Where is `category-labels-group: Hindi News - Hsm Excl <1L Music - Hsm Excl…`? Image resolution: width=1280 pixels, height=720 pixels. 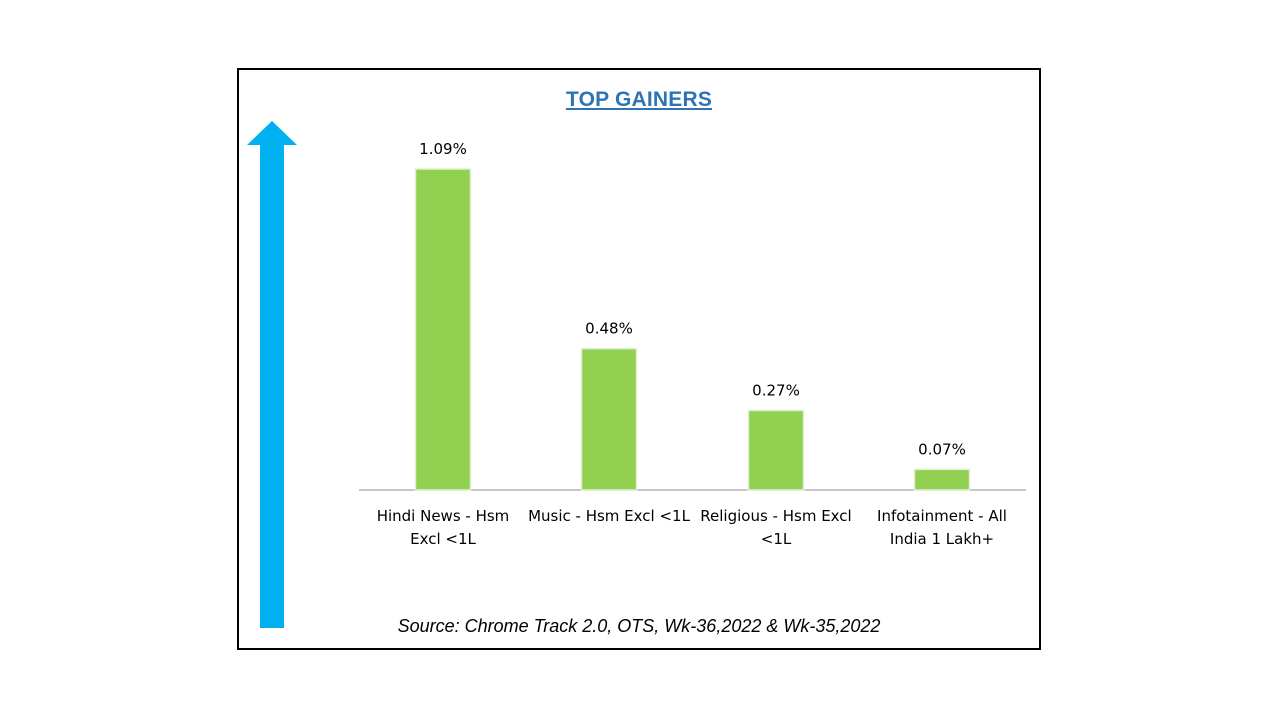 category-labels-group: Hindi News - Hsm Excl <1L Music - Hsm Excl… is located at coordinates (692, 527).